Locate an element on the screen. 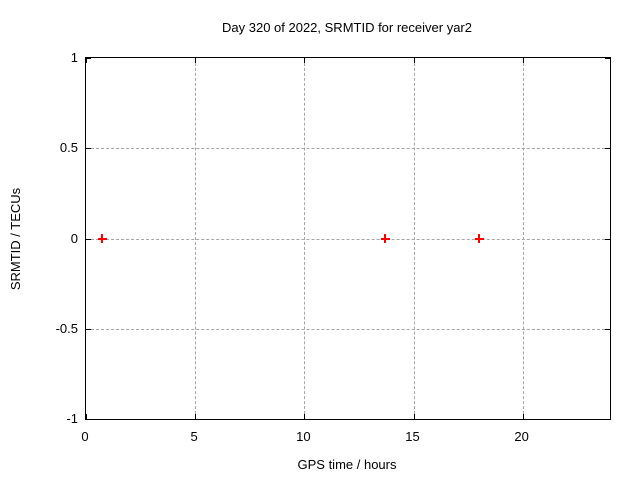  x-axis-label: GPS time / hours is located at coordinates (347, 464).